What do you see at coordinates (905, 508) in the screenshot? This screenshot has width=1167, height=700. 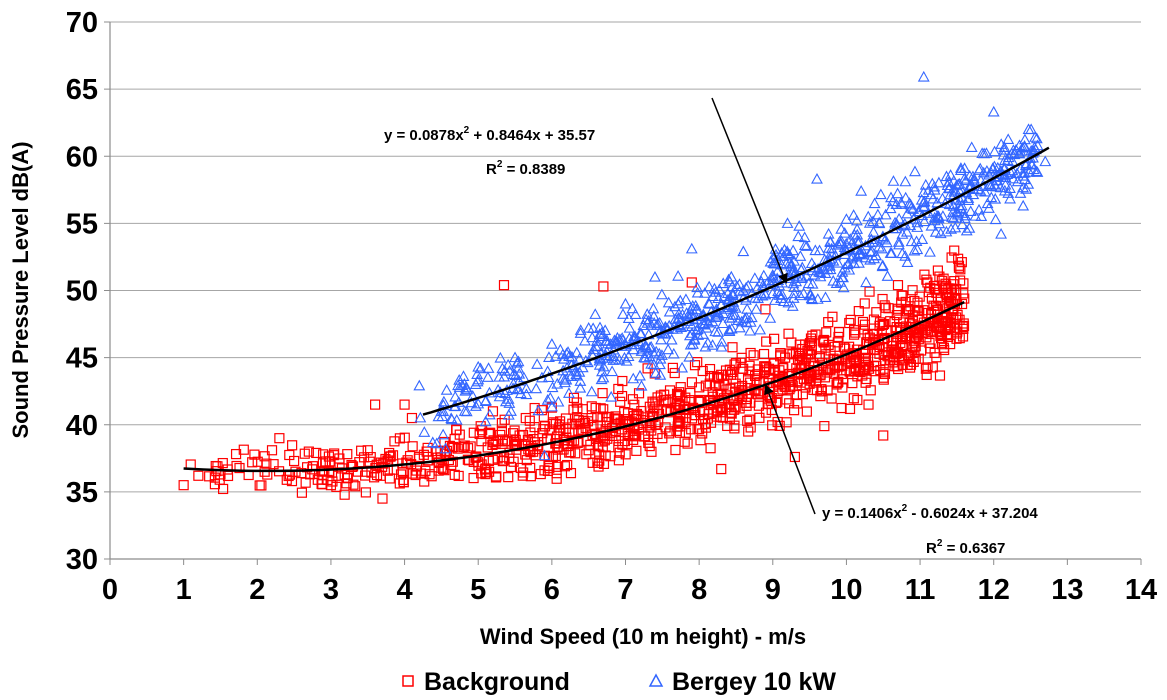 I see `eq-sup: 2` at bounding box center [905, 508].